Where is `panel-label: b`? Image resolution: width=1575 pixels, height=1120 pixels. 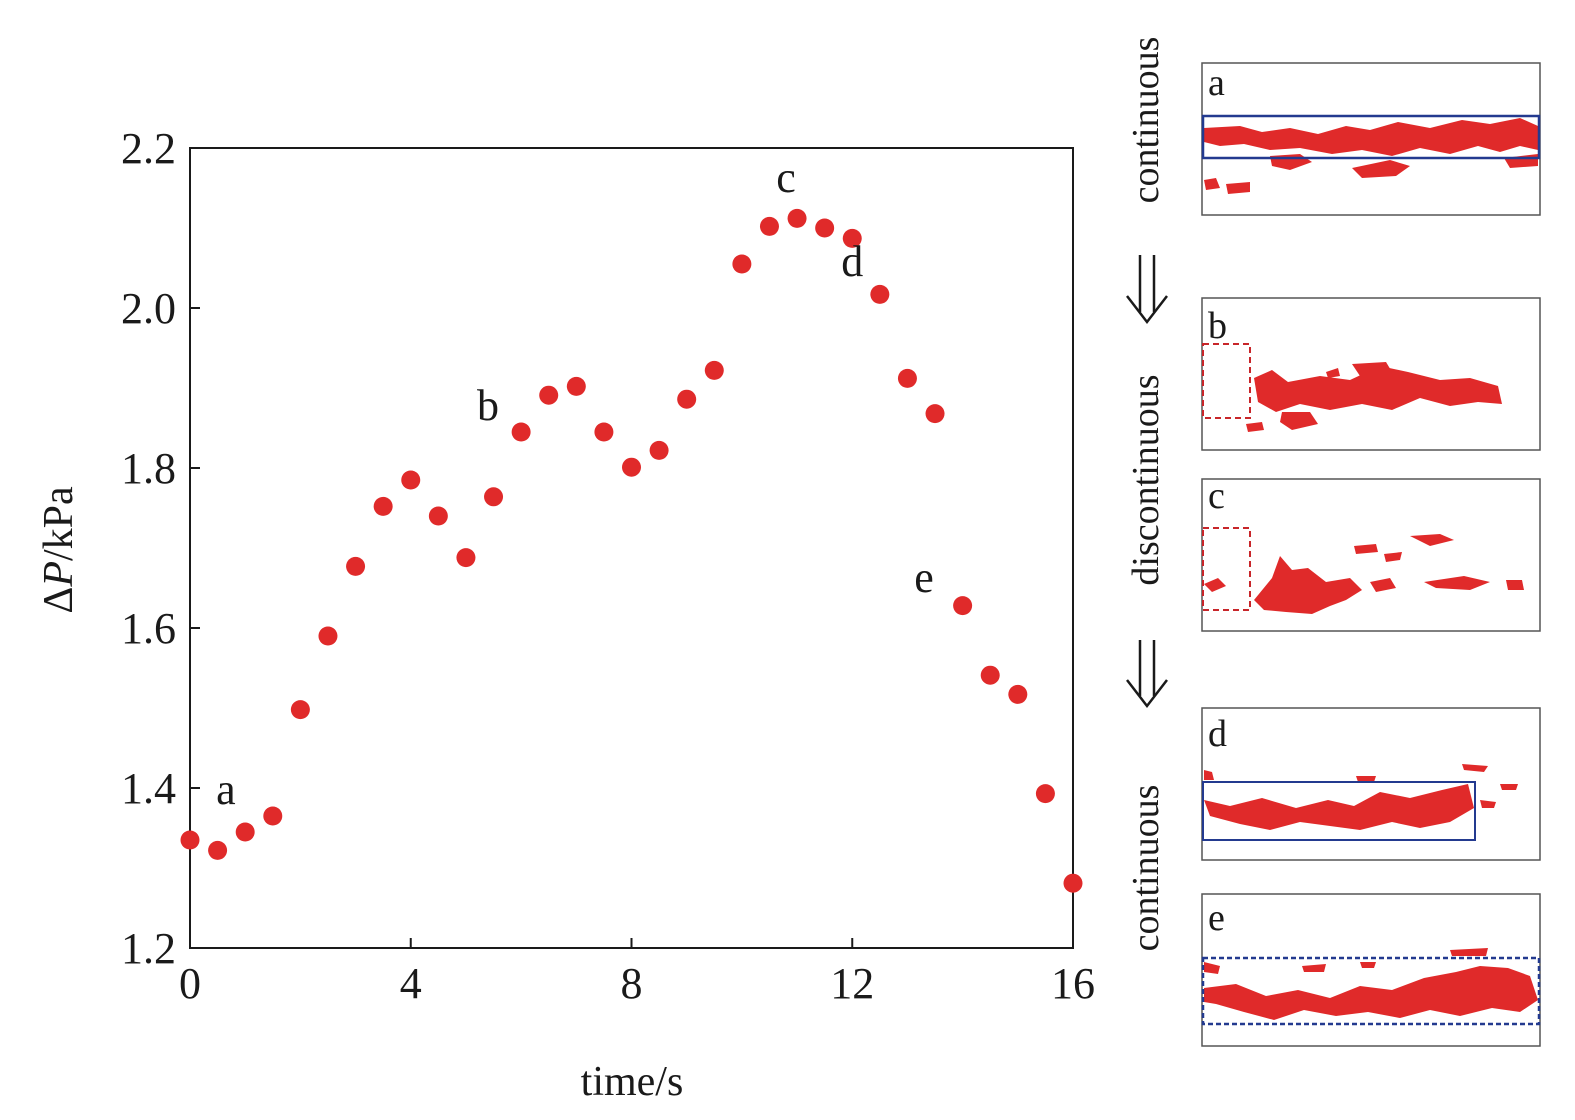 panel-label: b is located at coordinates (1217, 326).